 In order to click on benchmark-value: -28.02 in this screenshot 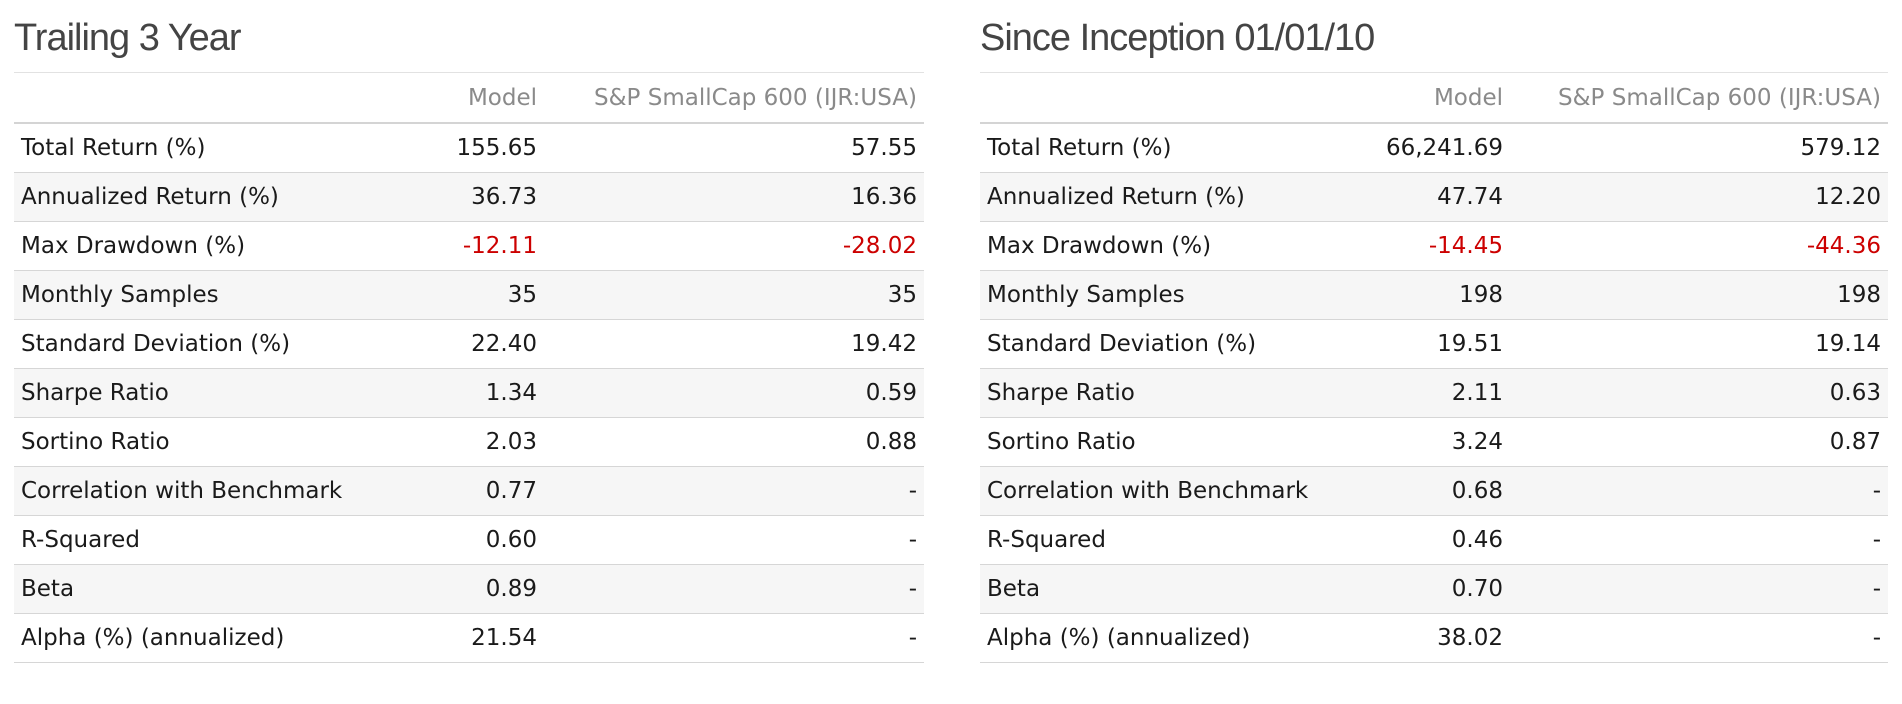, I will do `click(734, 246)`.